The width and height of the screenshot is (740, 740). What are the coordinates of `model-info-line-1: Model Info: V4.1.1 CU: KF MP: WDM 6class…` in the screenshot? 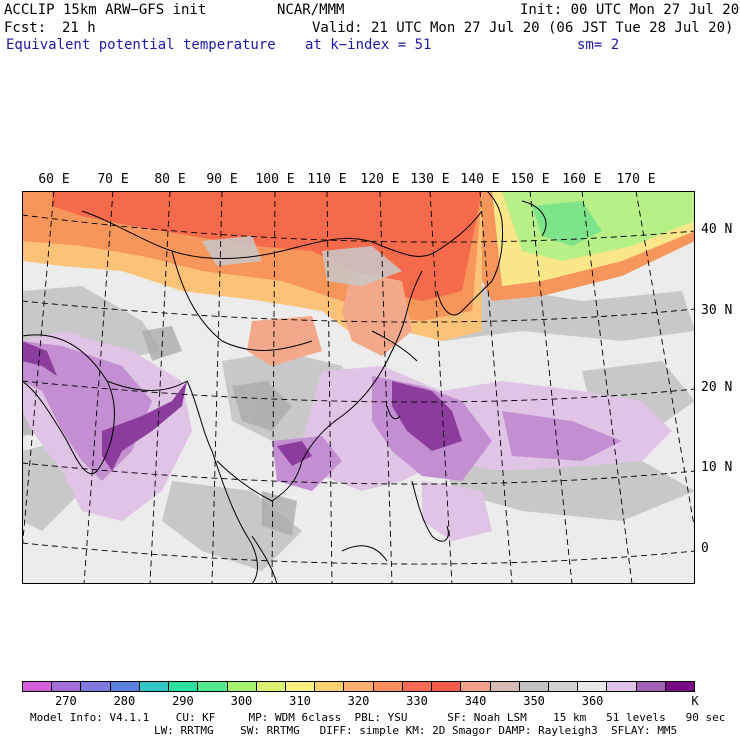 It's located at (378, 717).